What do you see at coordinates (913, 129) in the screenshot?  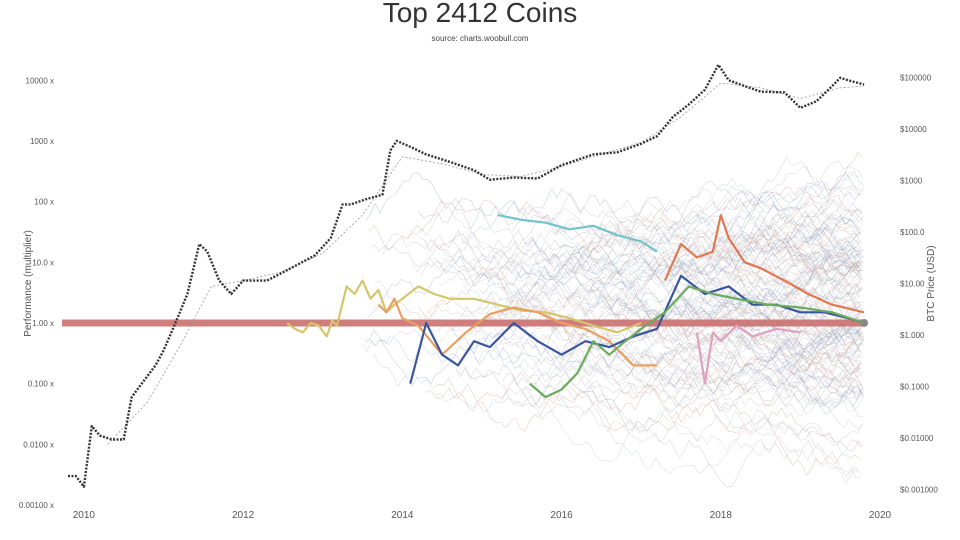 I see `y-tick-label-right: $10000` at bounding box center [913, 129].